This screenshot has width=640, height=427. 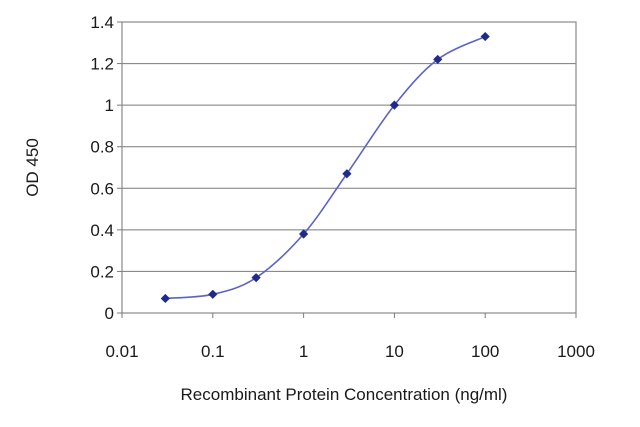 I want to click on y-tick-label: 0.6, so click(x=102, y=188).